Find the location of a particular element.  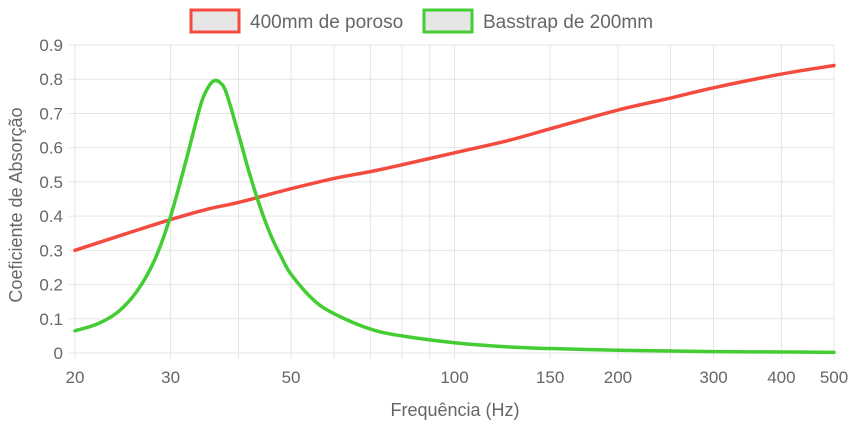

x-axis-title: Frequência (Hz) is located at coordinates (454, 410).